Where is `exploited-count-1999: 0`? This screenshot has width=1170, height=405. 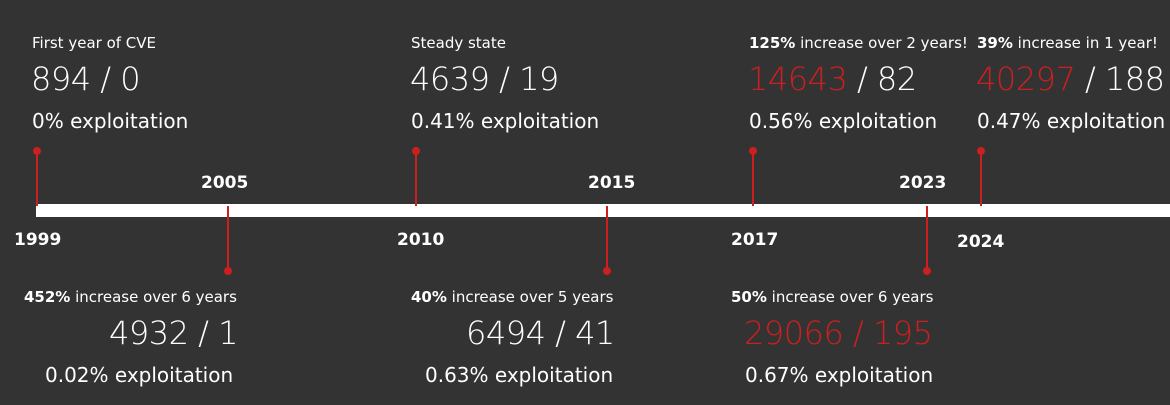 exploited-count-1999: 0 is located at coordinates (130, 79).